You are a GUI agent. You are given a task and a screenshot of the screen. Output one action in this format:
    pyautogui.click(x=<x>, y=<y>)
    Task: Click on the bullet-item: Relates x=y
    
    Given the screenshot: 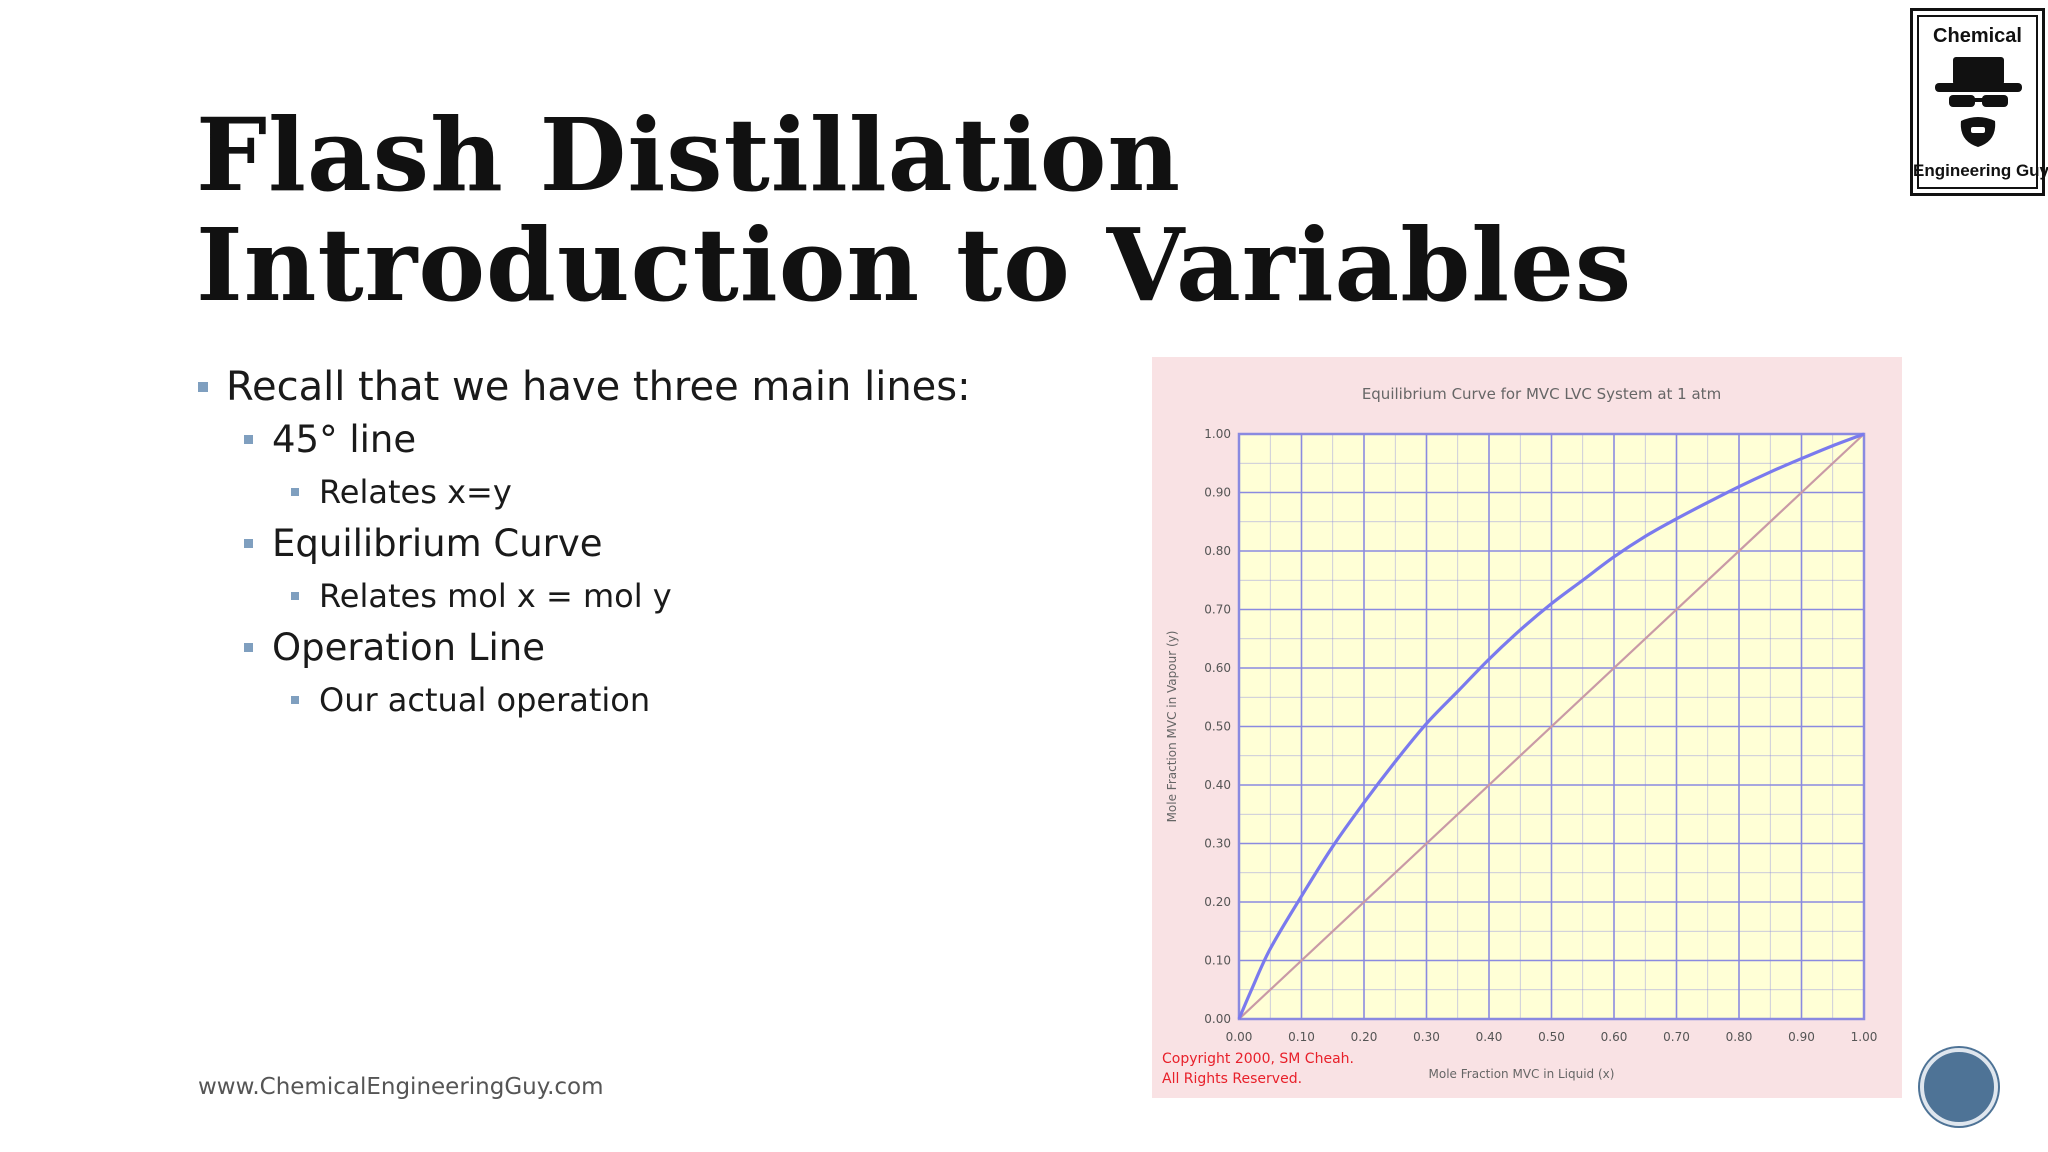 What is the action you would take?
    pyautogui.click(x=646, y=492)
    